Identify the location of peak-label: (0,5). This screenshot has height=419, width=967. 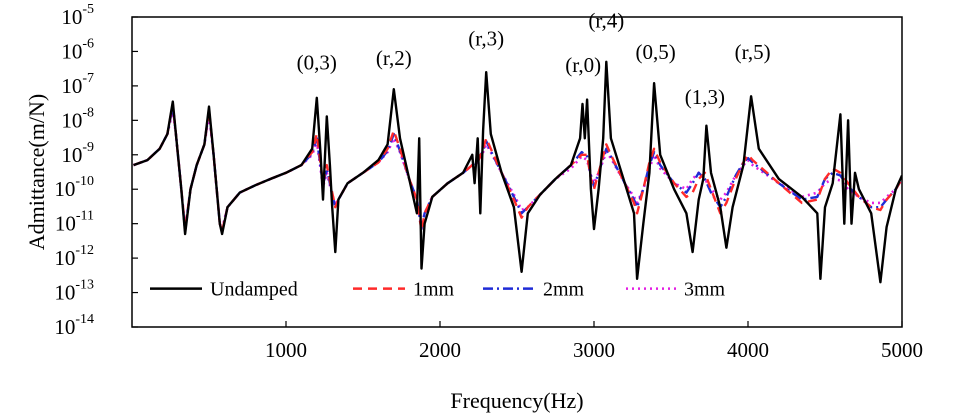
(655, 52).